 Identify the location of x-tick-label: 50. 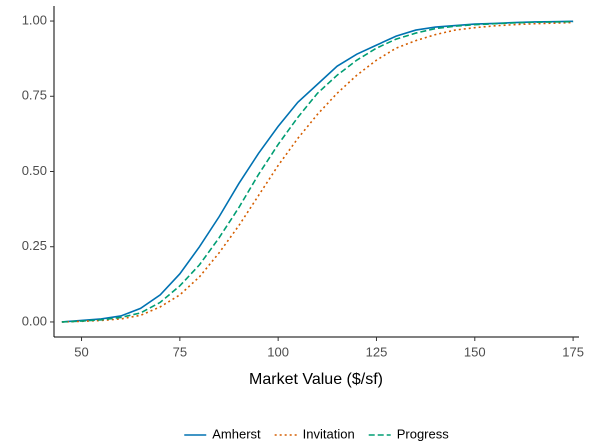
(81, 351).